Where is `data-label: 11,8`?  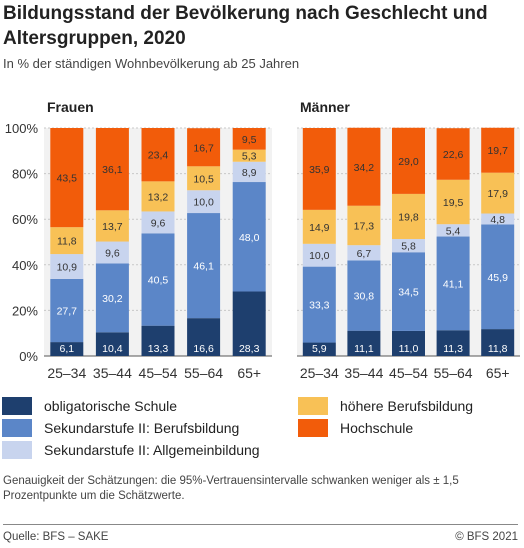 data-label: 11,8 is located at coordinates (67, 242).